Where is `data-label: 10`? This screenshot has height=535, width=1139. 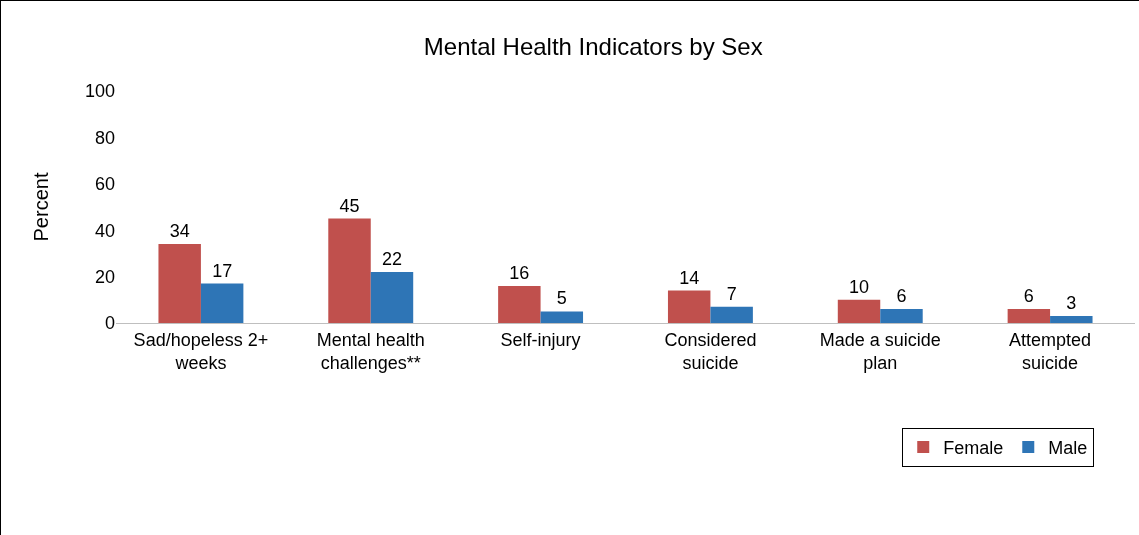 data-label: 10 is located at coordinates (859, 286).